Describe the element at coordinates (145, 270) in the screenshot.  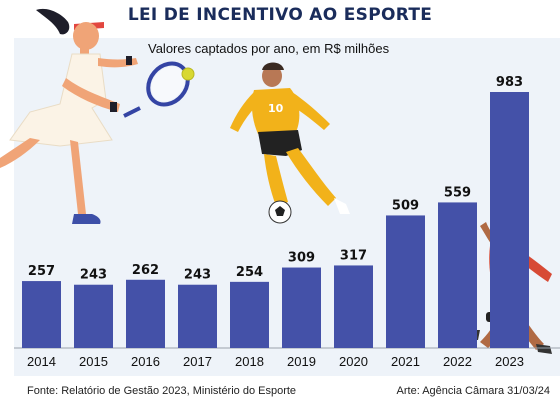
I see `data-label-2016: 262` at that location.